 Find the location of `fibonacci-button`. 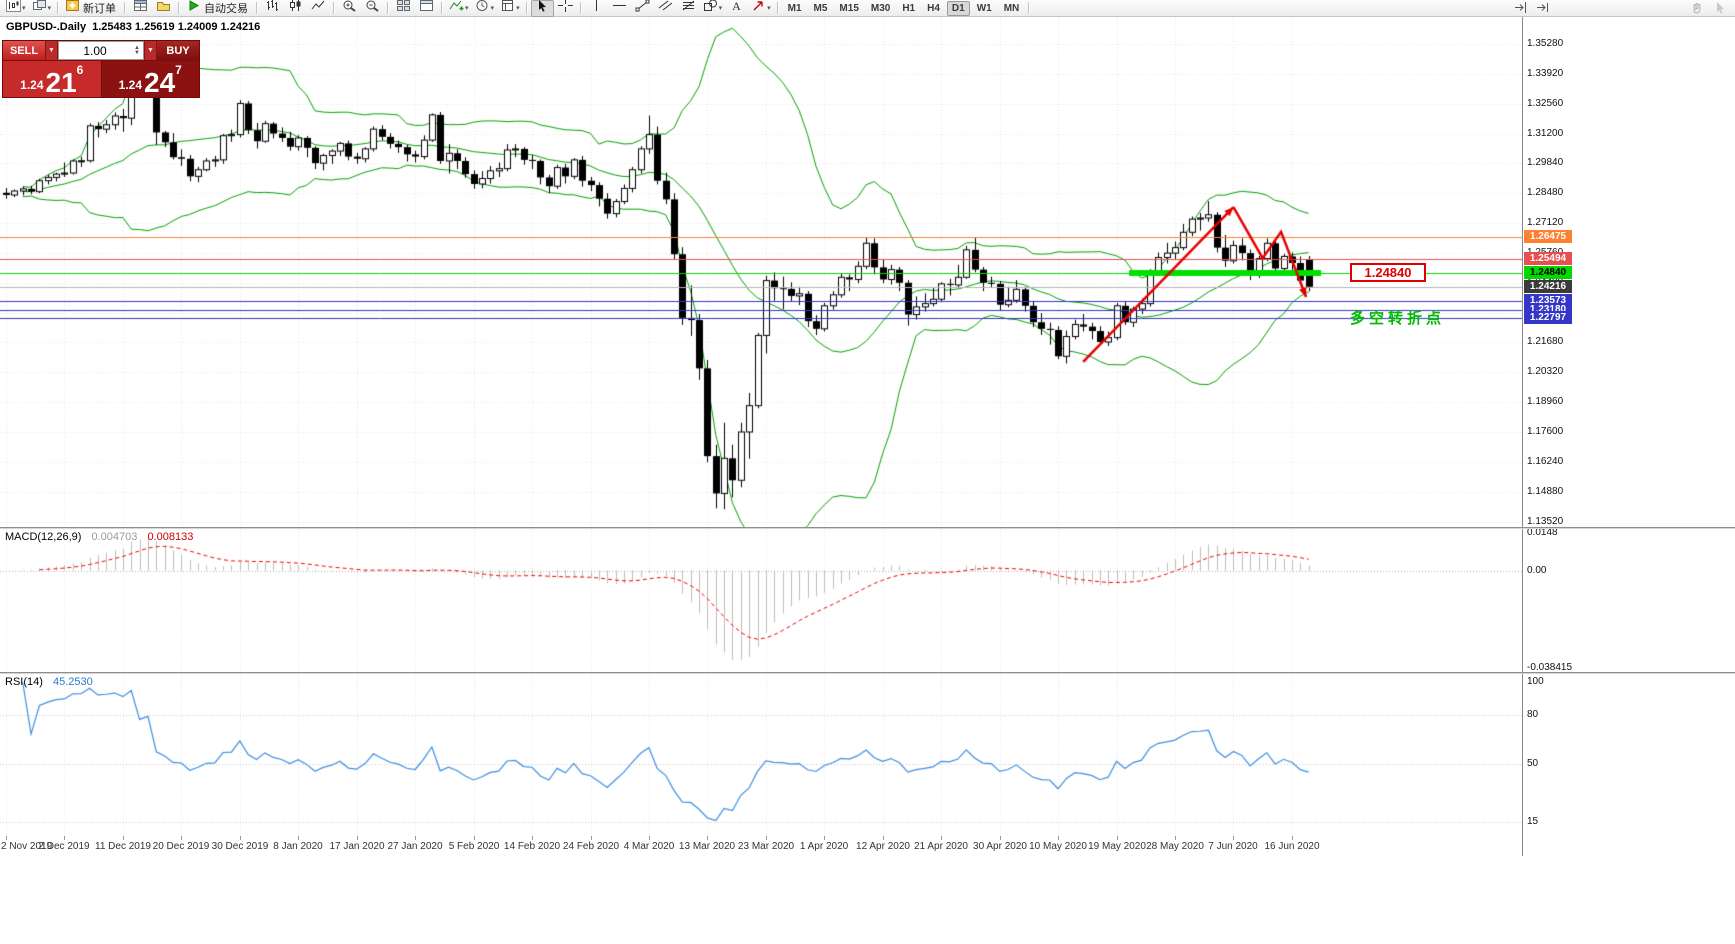

fibonacci-button is located at coordinates (688, 8).